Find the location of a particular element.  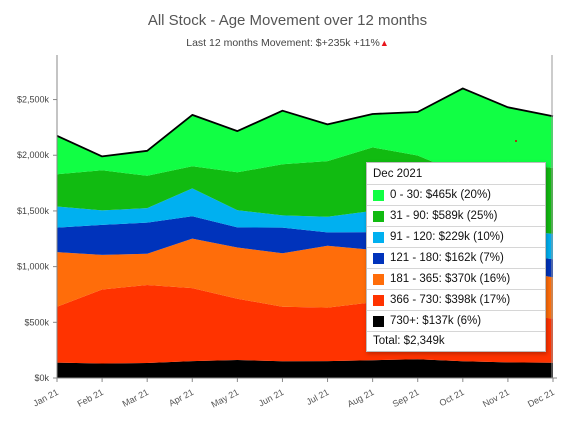

x-tick-label: Apr 21 is located at coordinates (181, 397).